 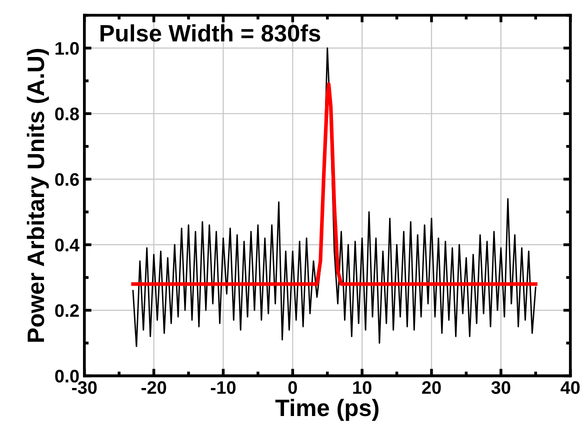 What do you see at coordinates (223, 387) in the screenshot?
I see `x-tick-label: -10` at bounding box center [223, 387].